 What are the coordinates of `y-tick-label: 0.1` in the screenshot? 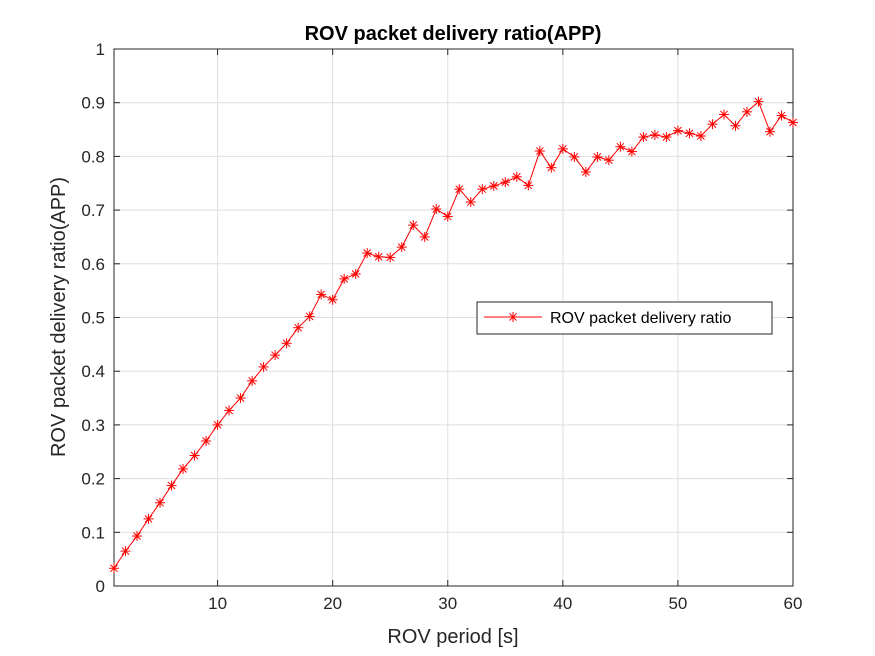 It's located at (93, 532).